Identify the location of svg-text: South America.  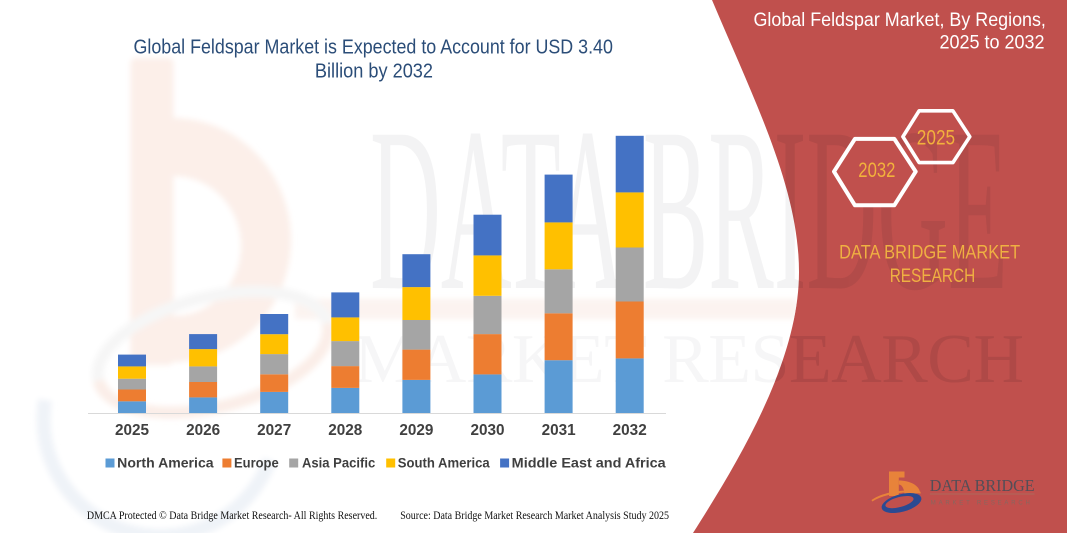
(444, 463).